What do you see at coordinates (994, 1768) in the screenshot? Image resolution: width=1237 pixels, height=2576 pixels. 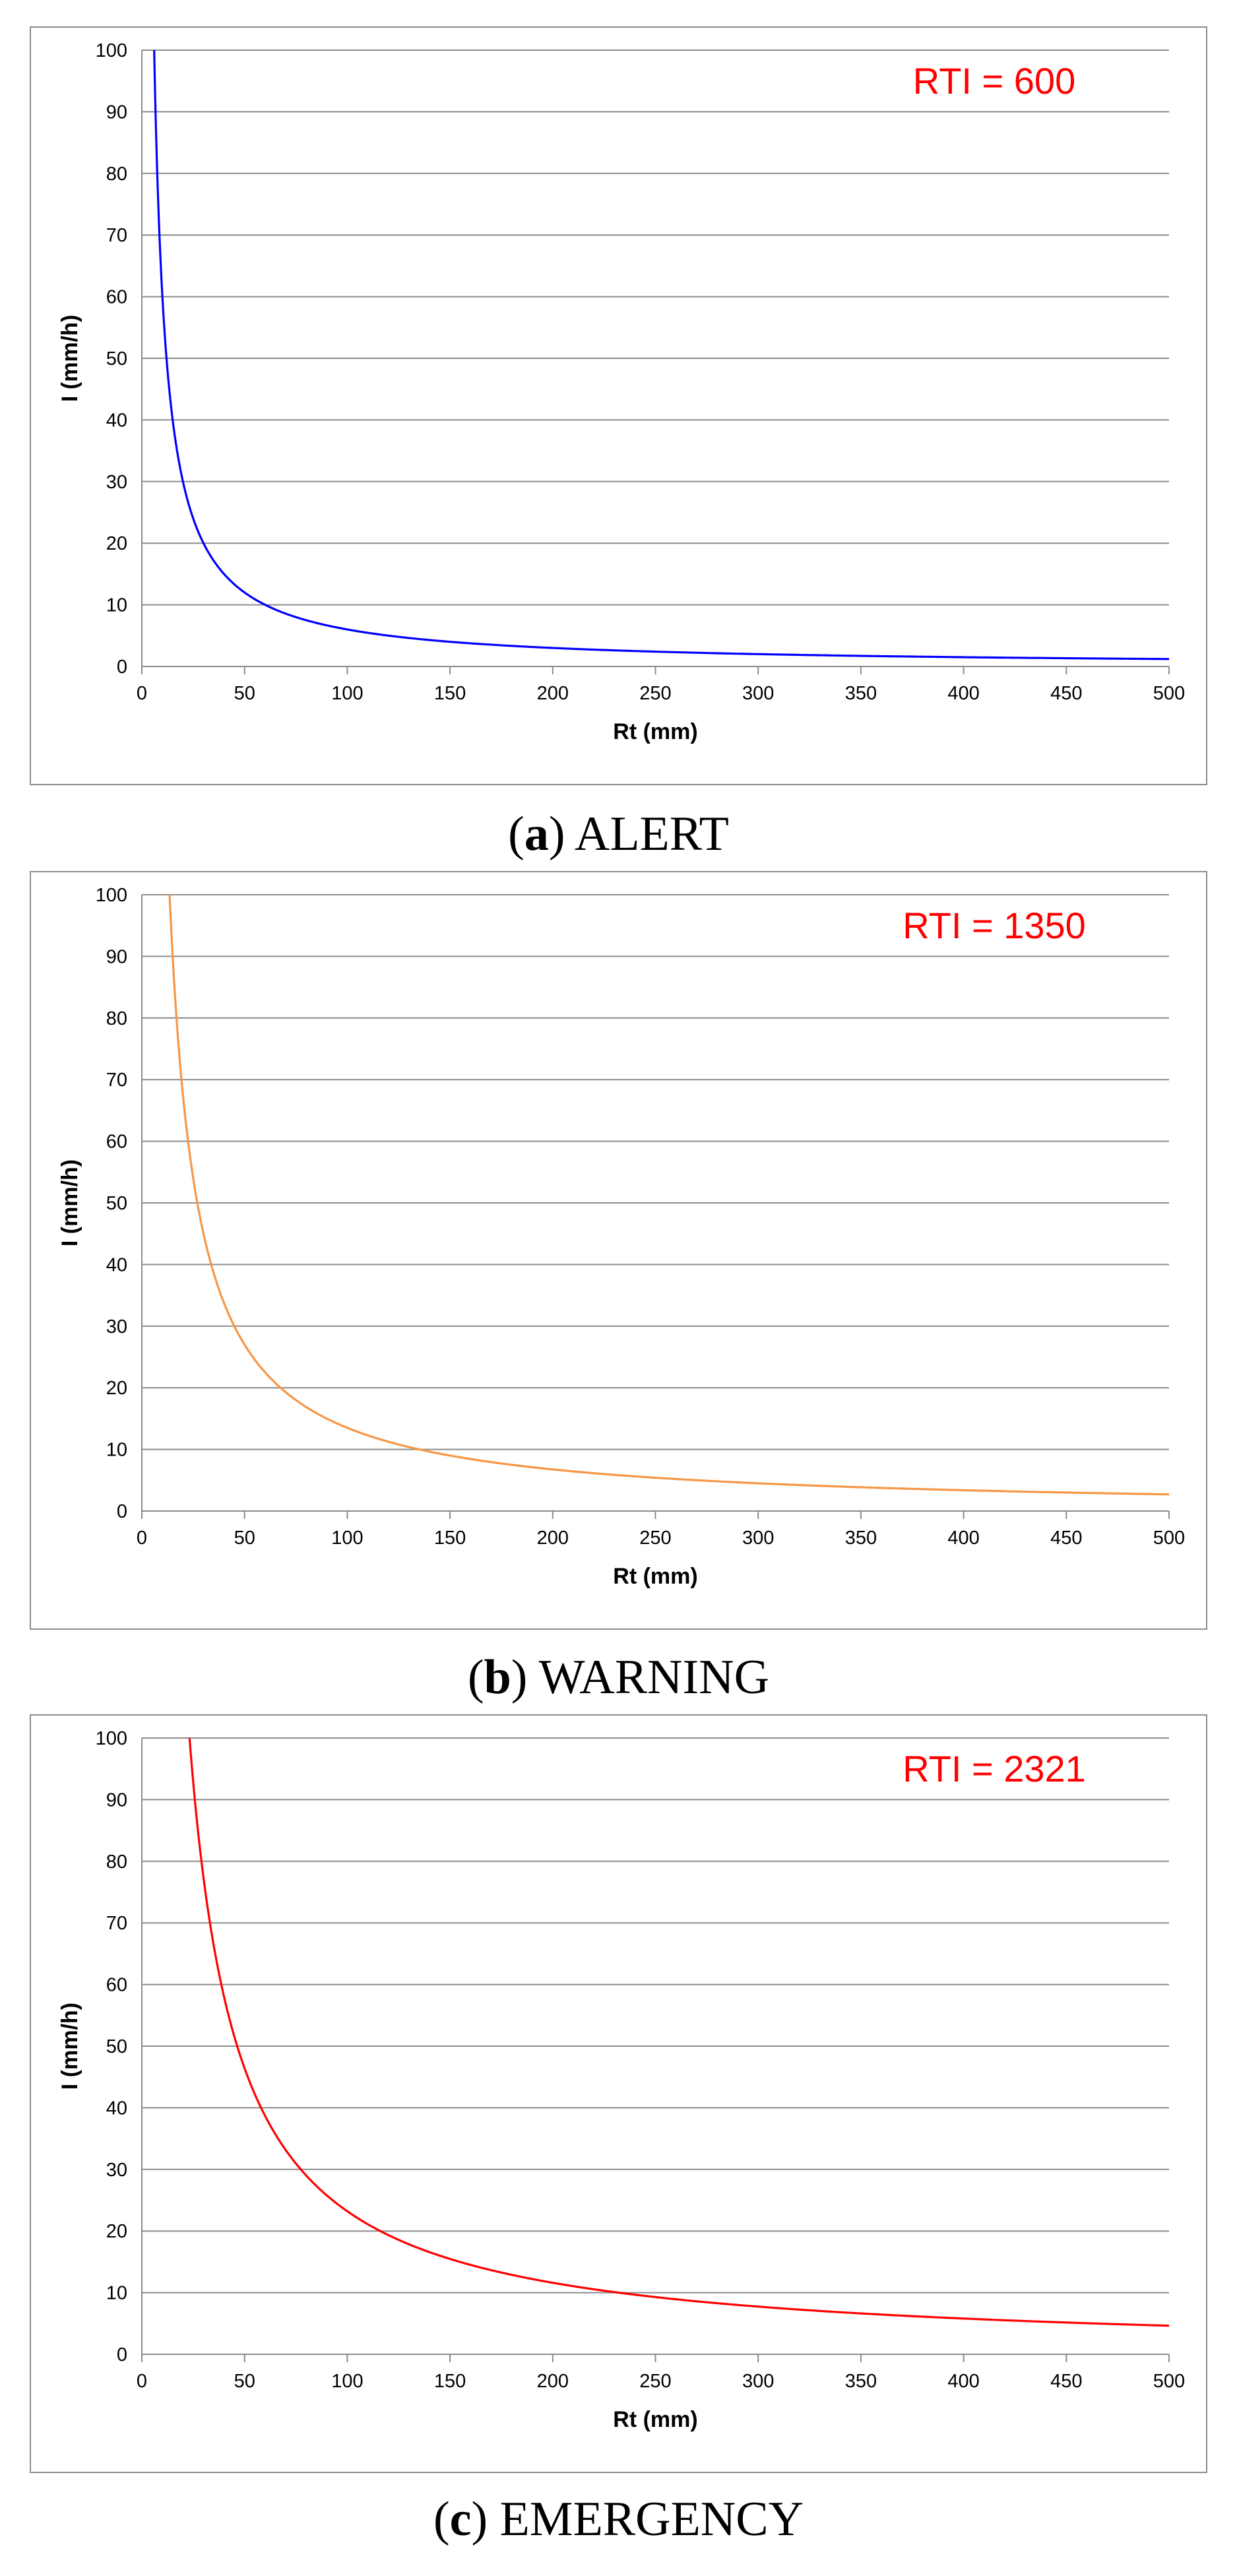 I see `rti-annotation-c: RTI = 2321` at bounding box center [994, 1768].